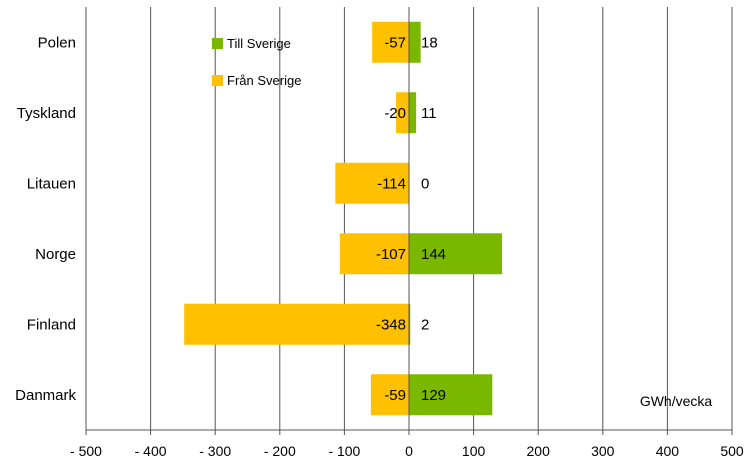 This screenshot has width=750, height=465. I want to click on x-tick-label: - 400, so click(151, 451).